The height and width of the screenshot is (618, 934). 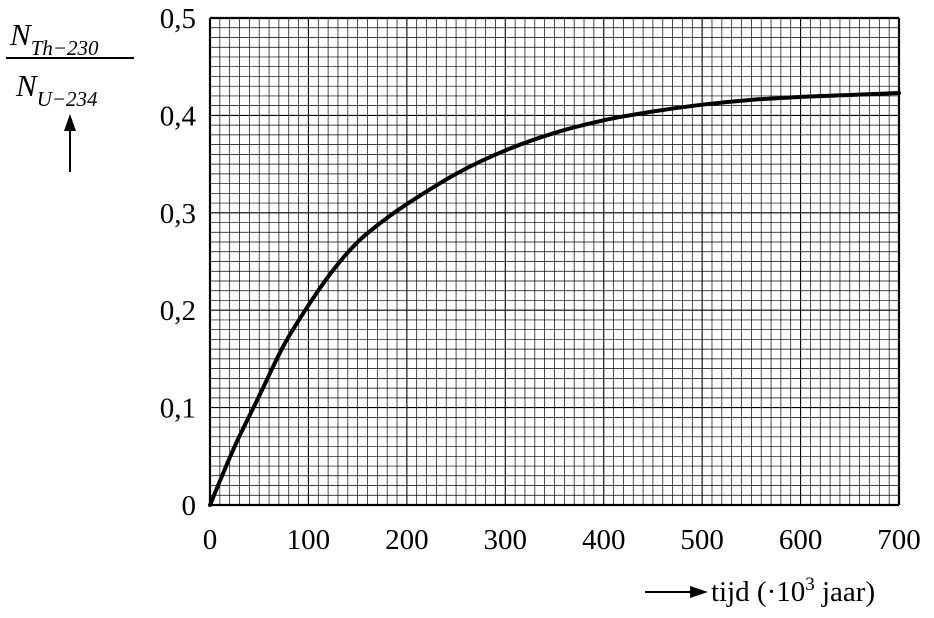 What do you see at coordinates (899, 540) in the screenshot?
I see `x-tick-label: 700` at bounding box center [899, 540].